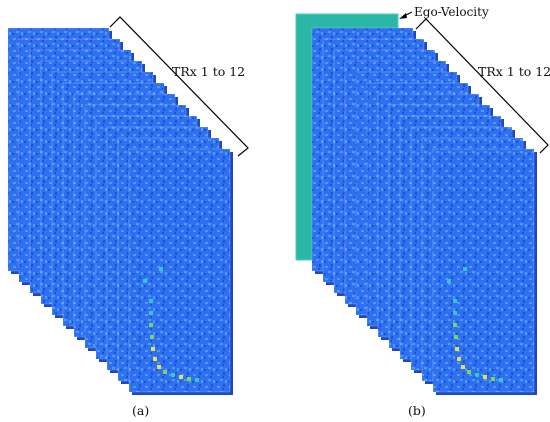  Describe the element at coordinates (514, 71) in the screenshot. I see `panel-b-bracket-label: TRx 1 to 12` at that location.